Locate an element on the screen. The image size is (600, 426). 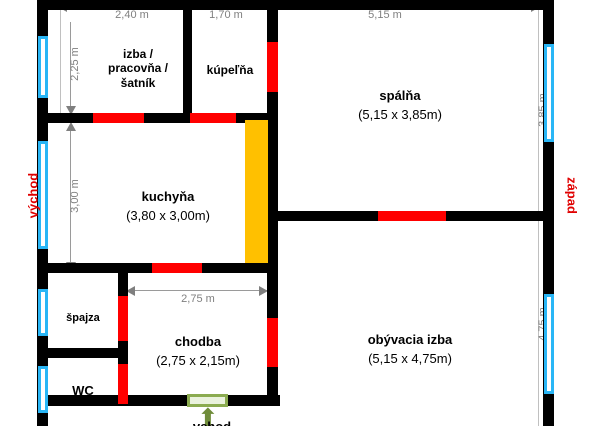
entry-direction-arrow: ⬆ is located at coordinates (208, 414).